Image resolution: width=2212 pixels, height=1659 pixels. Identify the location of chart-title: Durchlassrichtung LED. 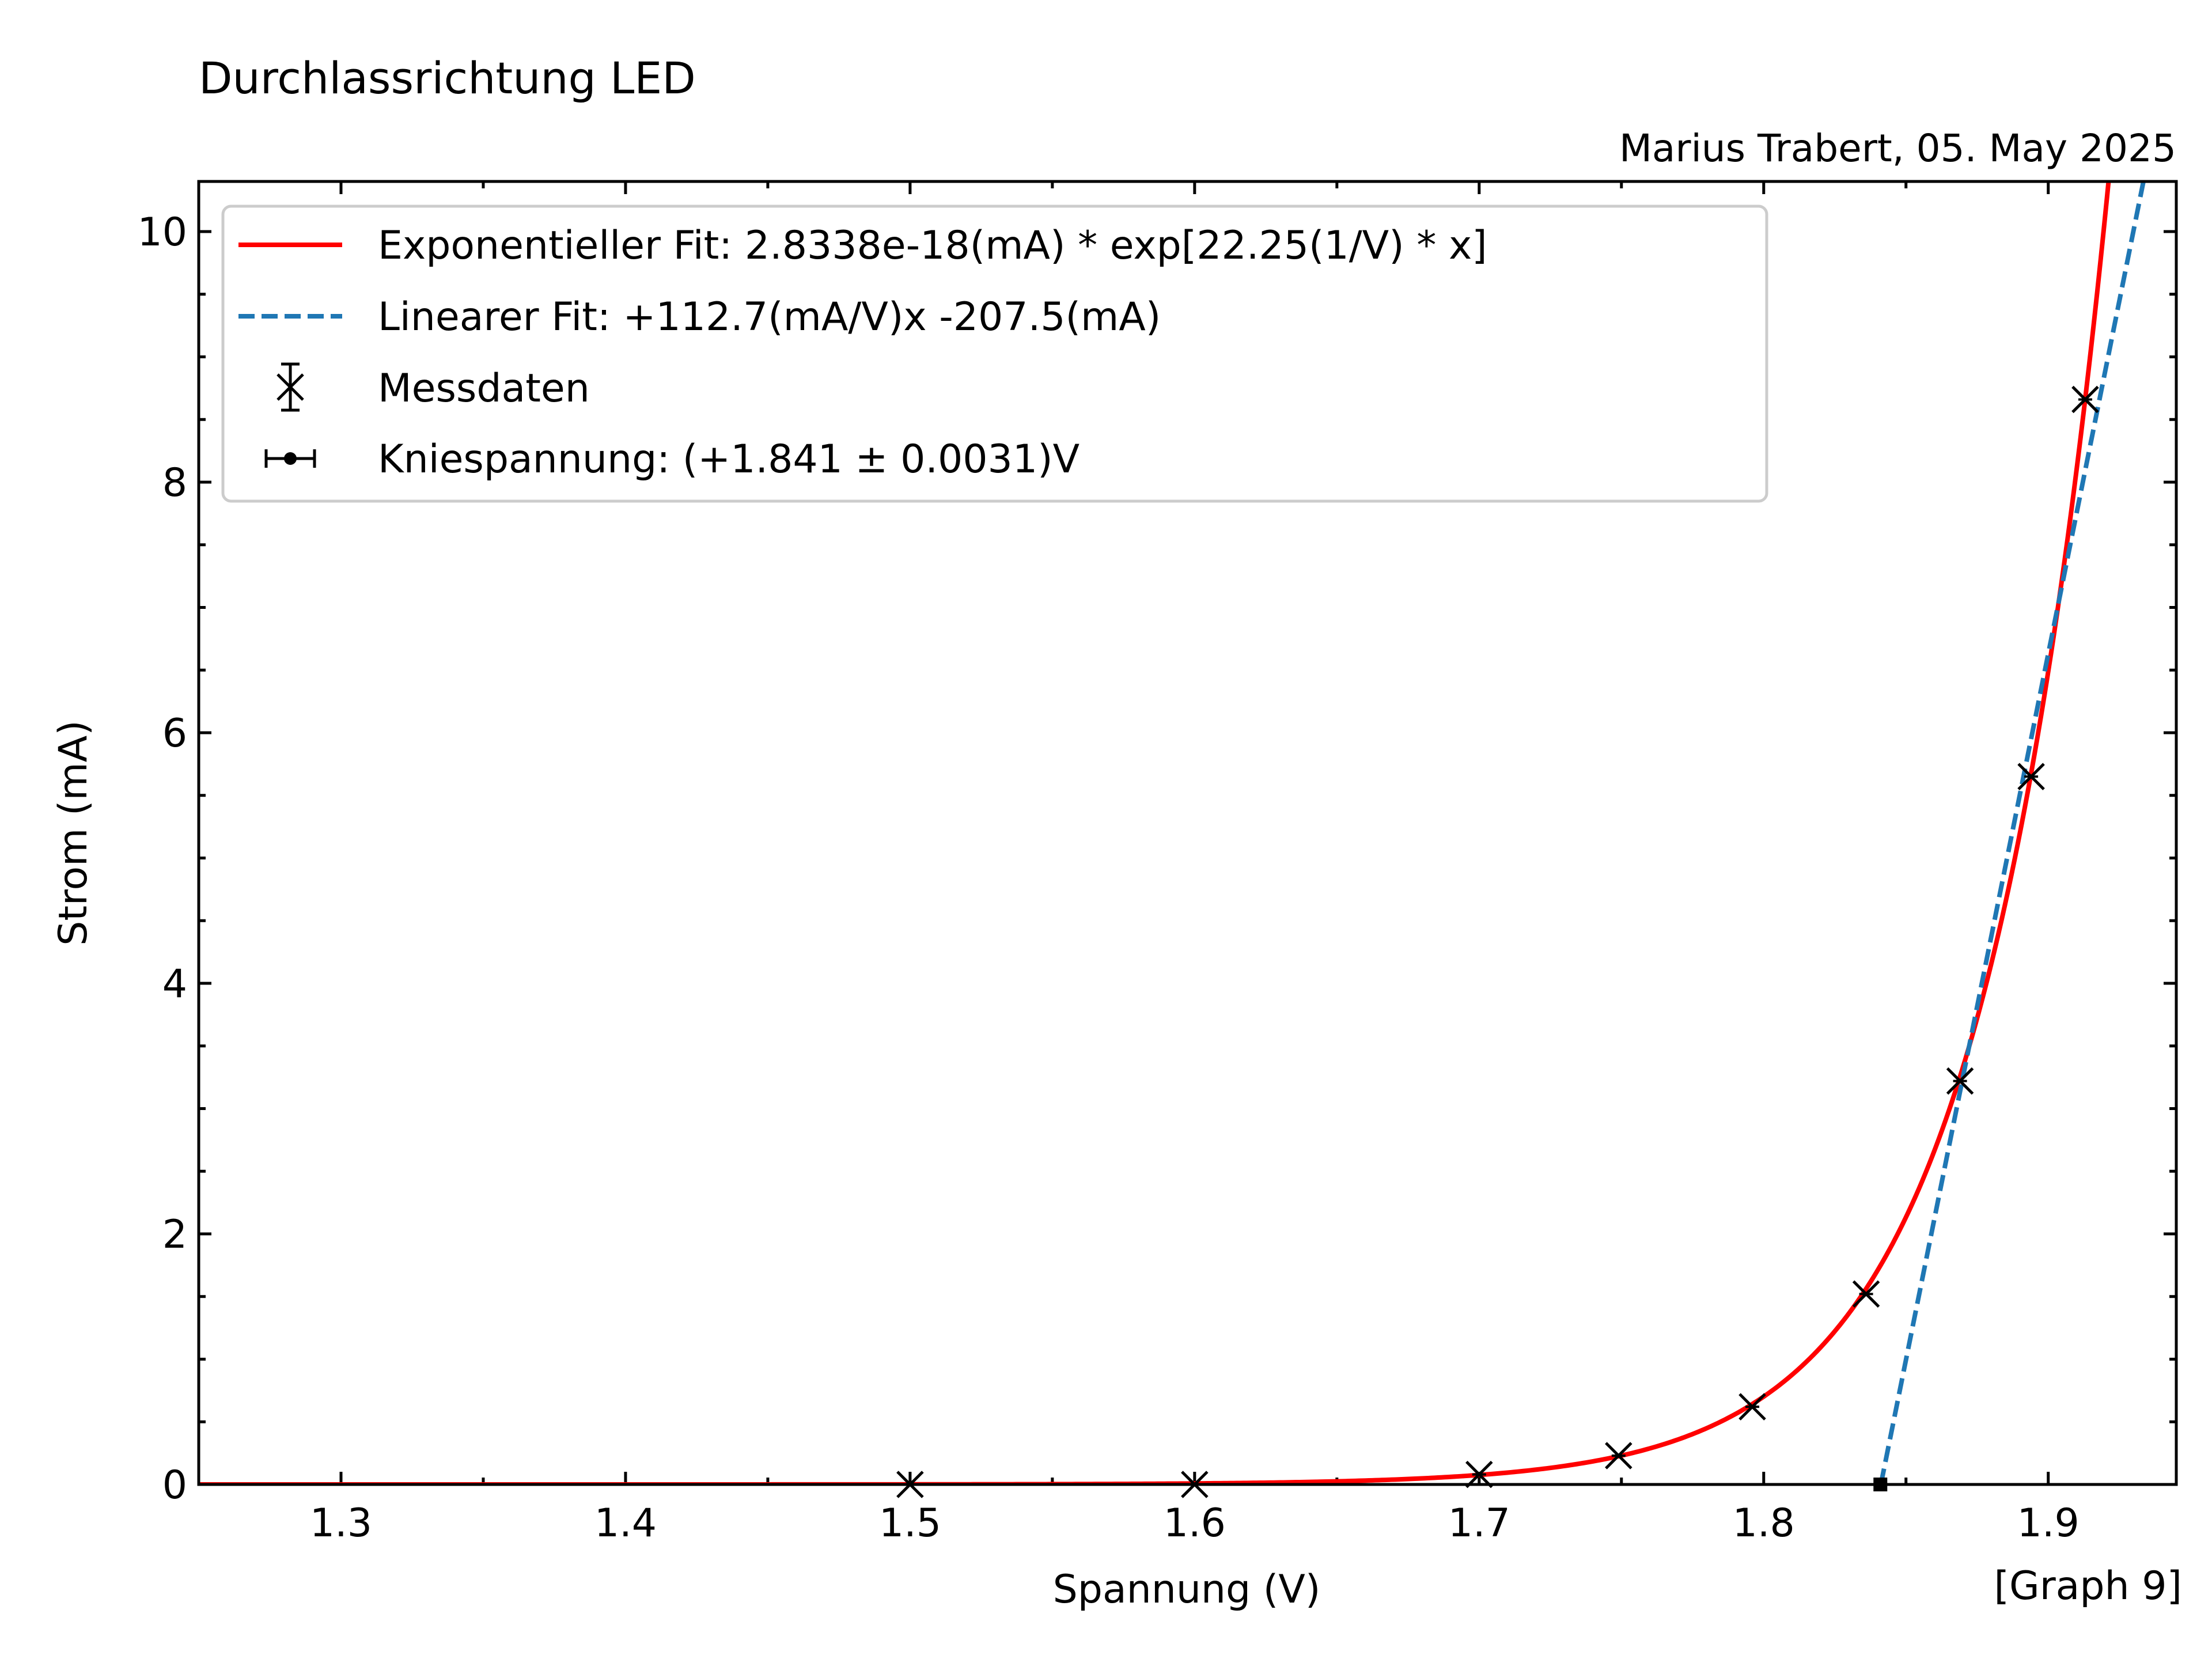
(447, 78).